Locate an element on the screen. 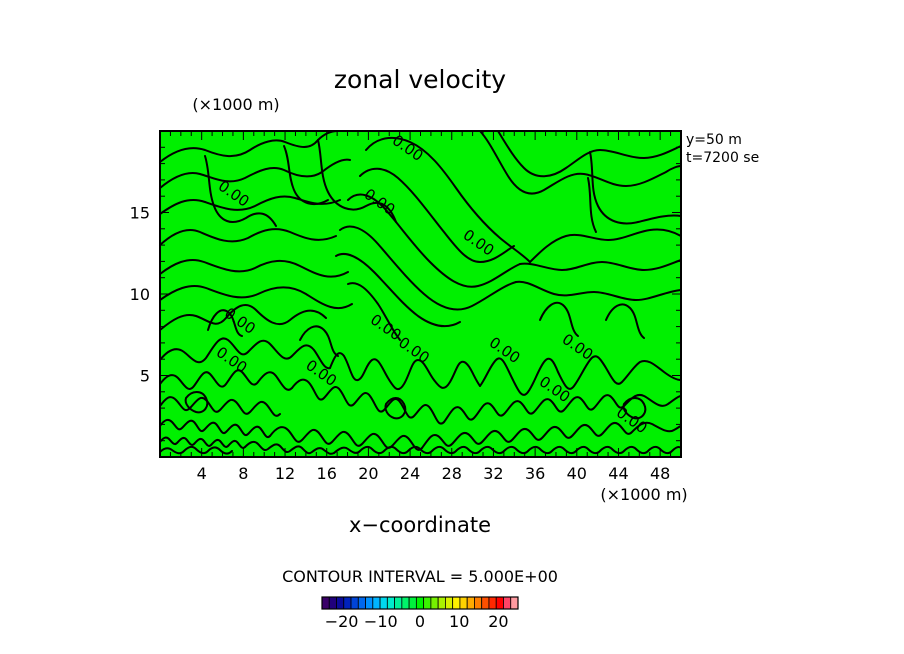 Image resolution: width=904 pixels, height=654 pixels. x-tick-label: 8 is located at coordinates (243, 473).